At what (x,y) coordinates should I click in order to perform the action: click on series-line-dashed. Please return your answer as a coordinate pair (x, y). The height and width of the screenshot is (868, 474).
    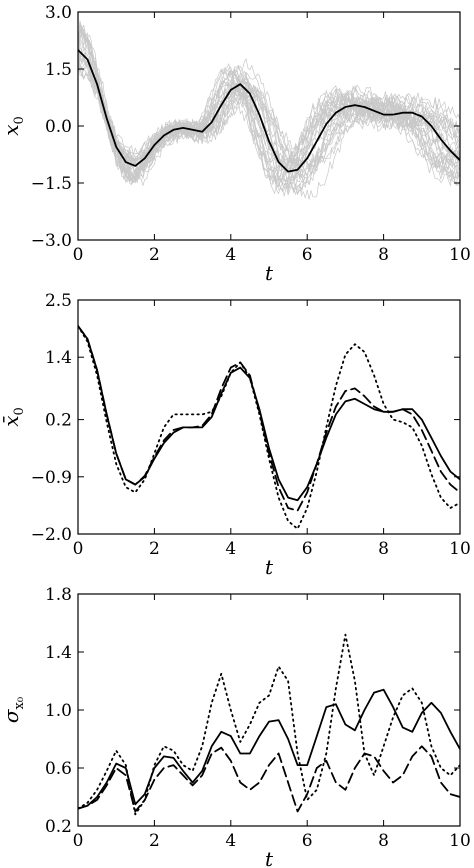
    Looking at the image, I should click on (269, 779).